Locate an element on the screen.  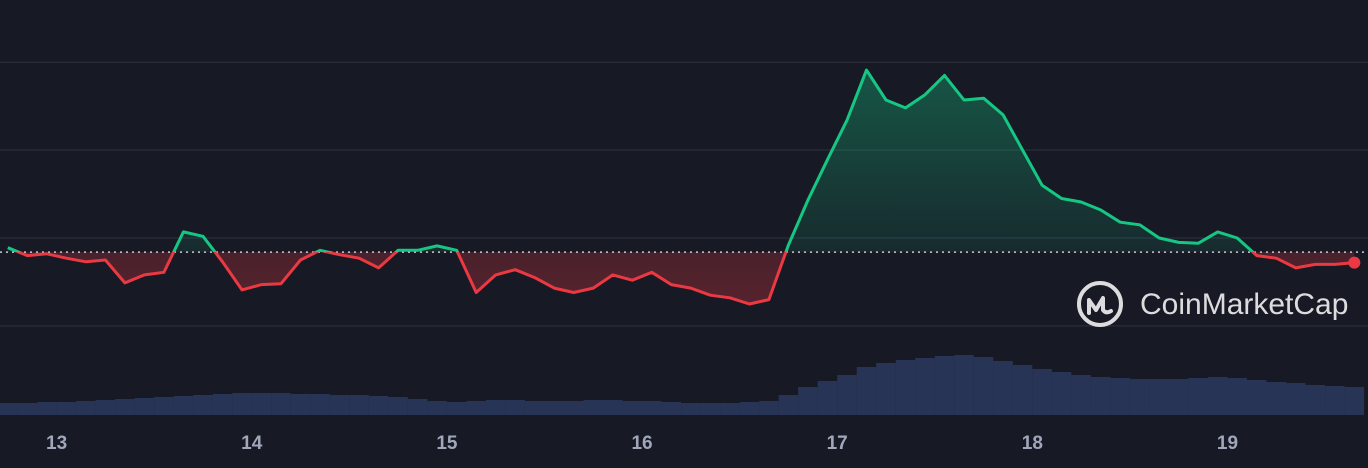
x-tick-label: 13 is located at coordinates (56, 443).